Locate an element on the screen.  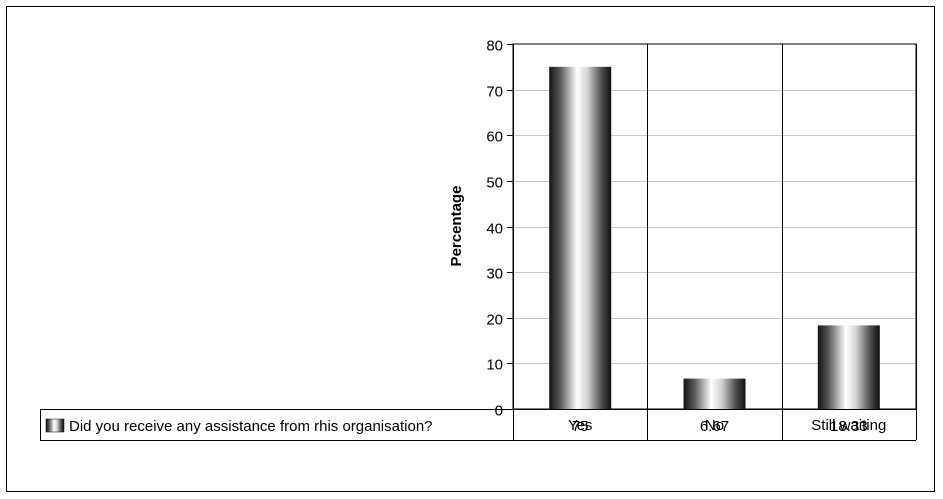
y-tick-label: 0 is located at coordinates (499, 411).